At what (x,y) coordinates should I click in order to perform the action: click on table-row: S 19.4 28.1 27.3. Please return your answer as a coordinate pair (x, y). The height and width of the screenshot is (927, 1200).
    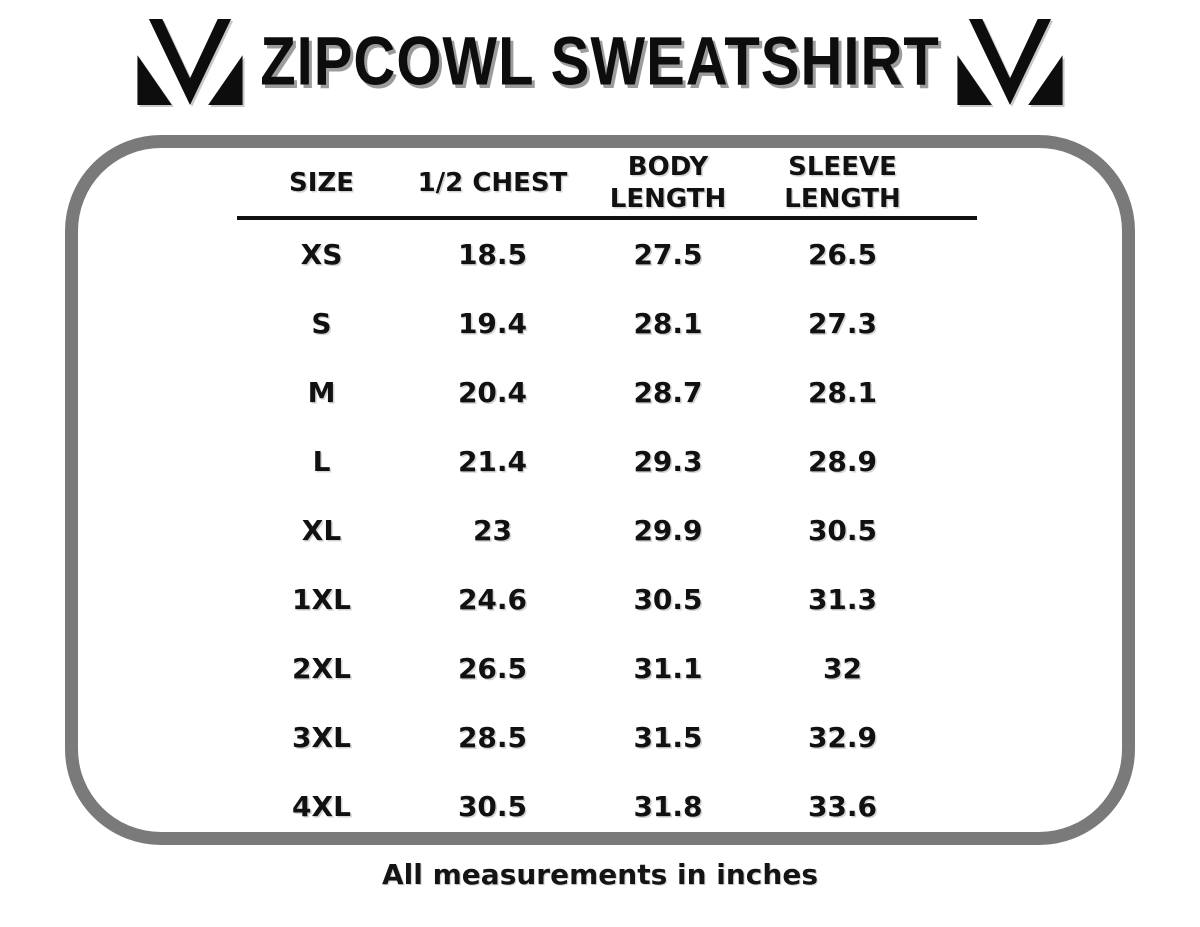
    Looking at the image, I should click on (607, 323).